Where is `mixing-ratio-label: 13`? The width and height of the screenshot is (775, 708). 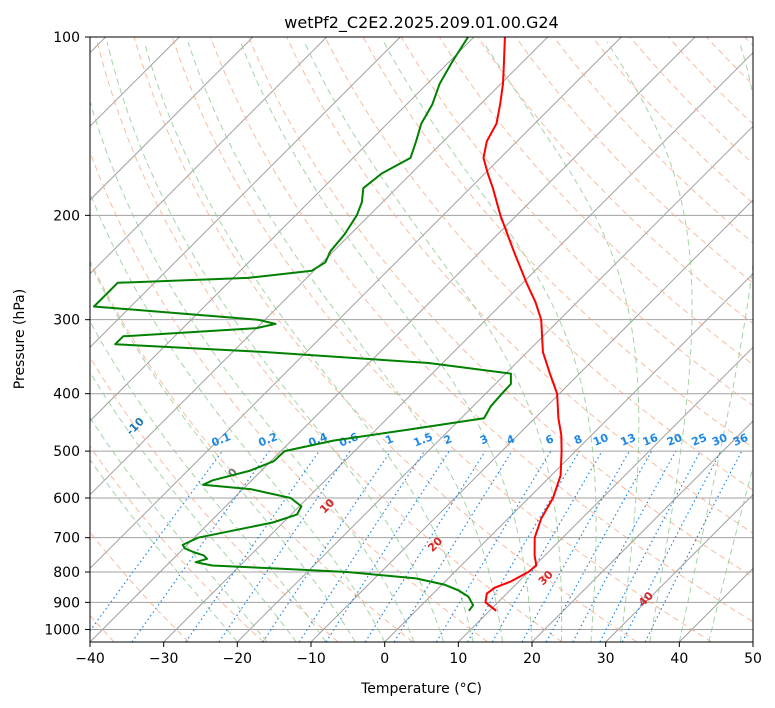 mixing-ratio-label: 13 is located at coordinates (628, 440).